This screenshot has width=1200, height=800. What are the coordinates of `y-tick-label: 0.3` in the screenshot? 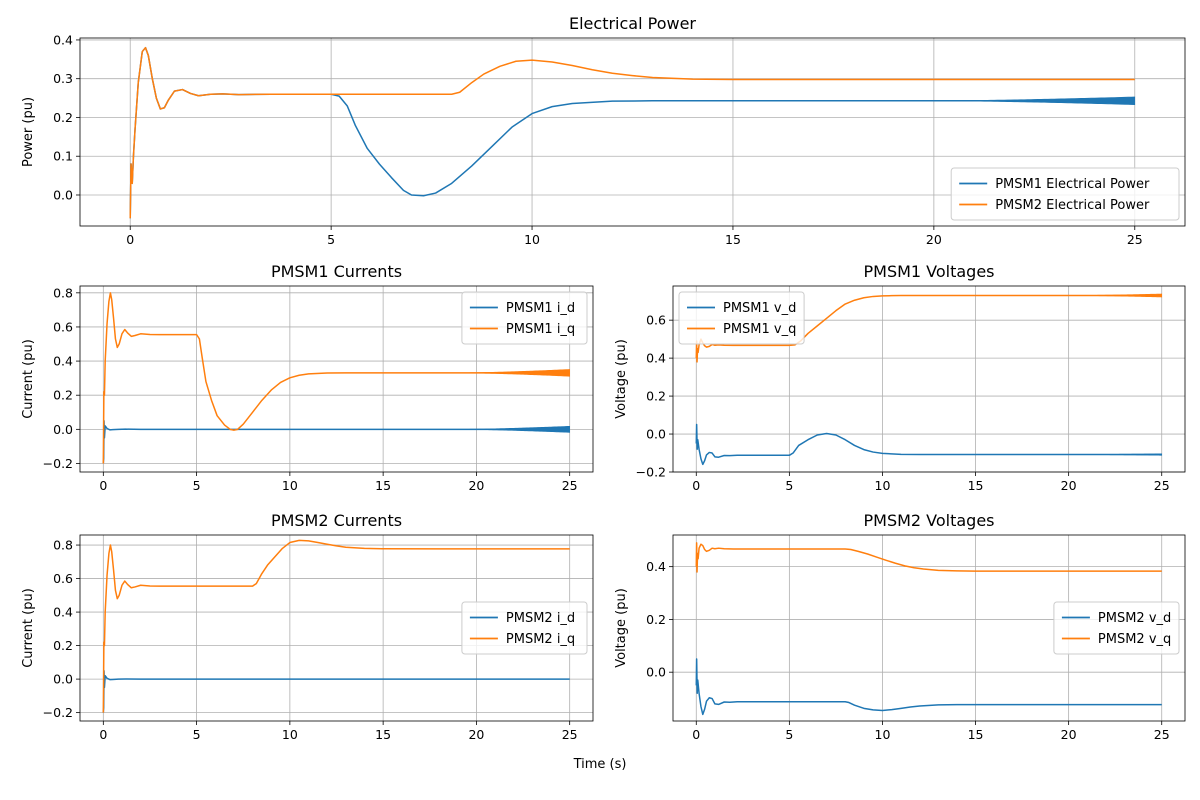 It's located at (63, 78).